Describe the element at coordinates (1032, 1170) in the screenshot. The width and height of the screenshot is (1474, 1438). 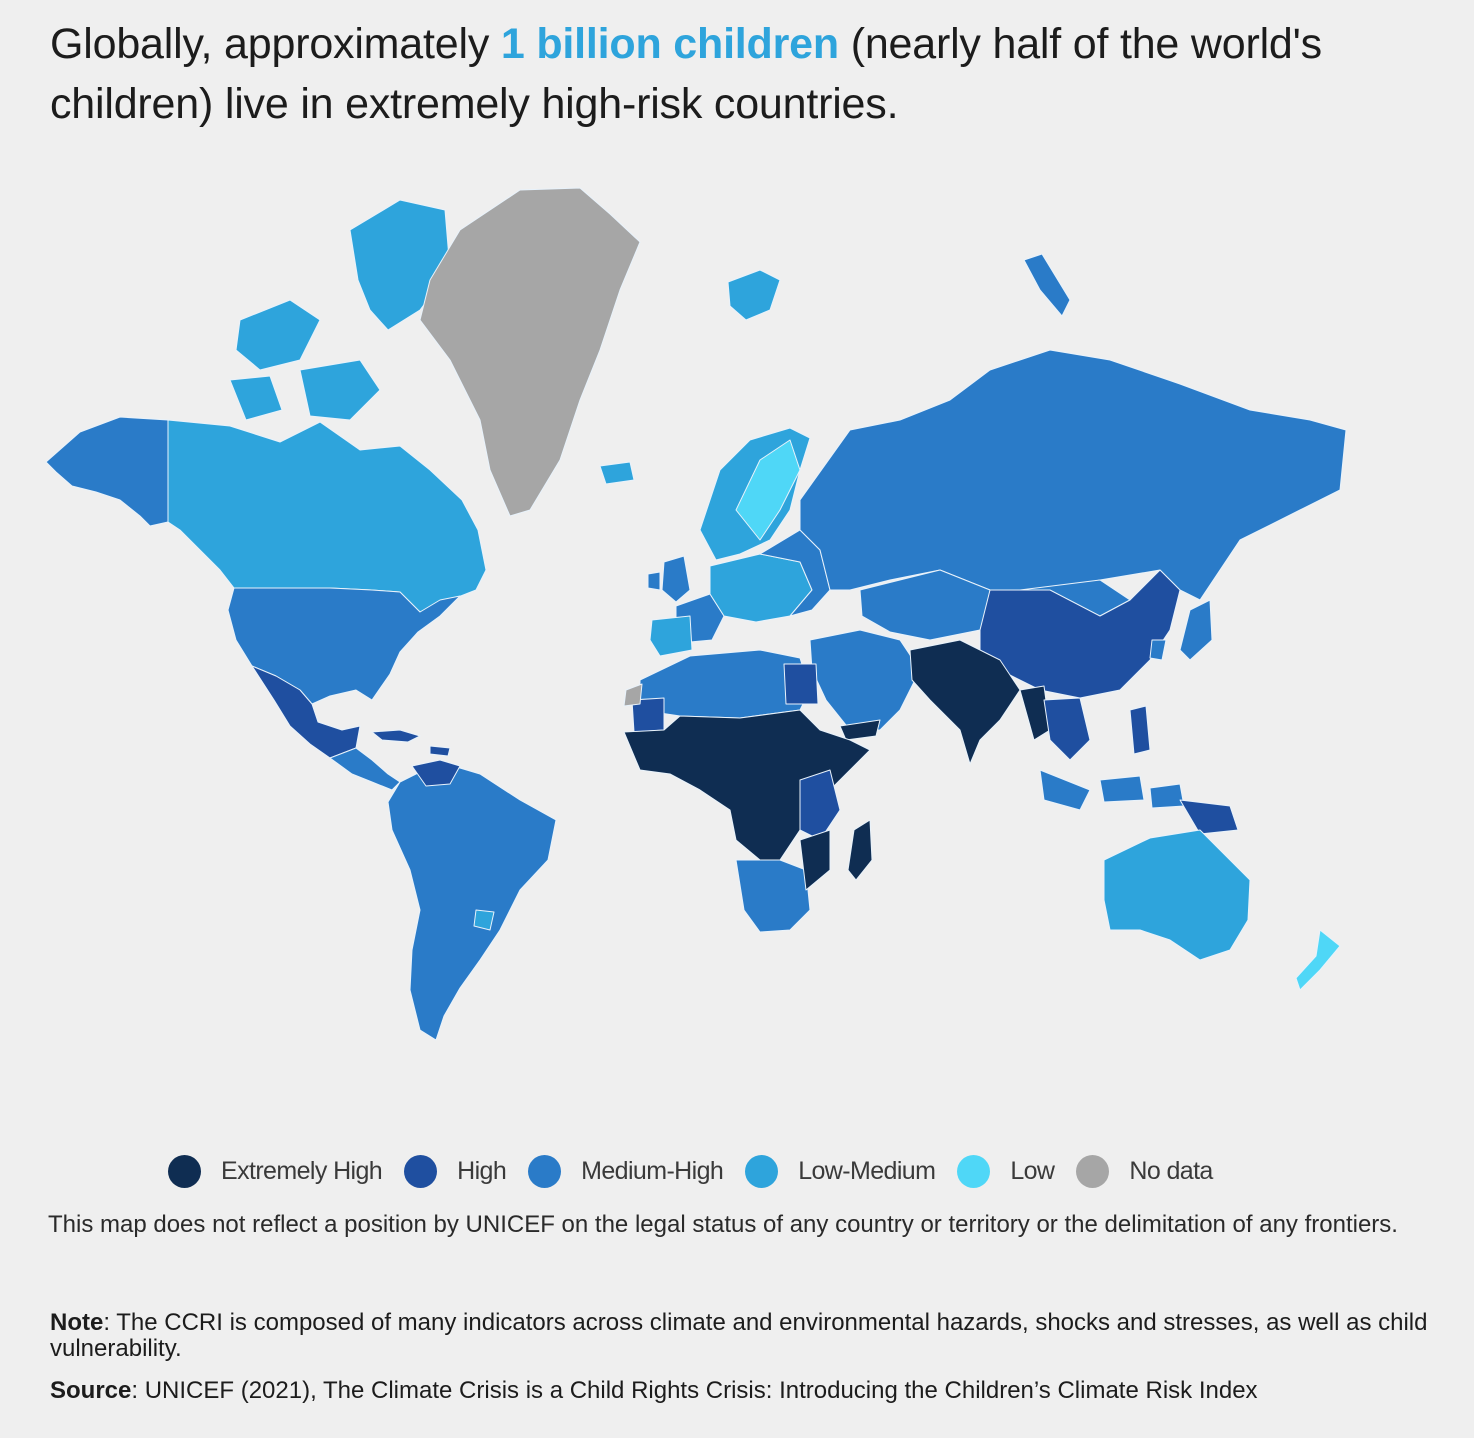
I see `legend-label: Low` at that location.